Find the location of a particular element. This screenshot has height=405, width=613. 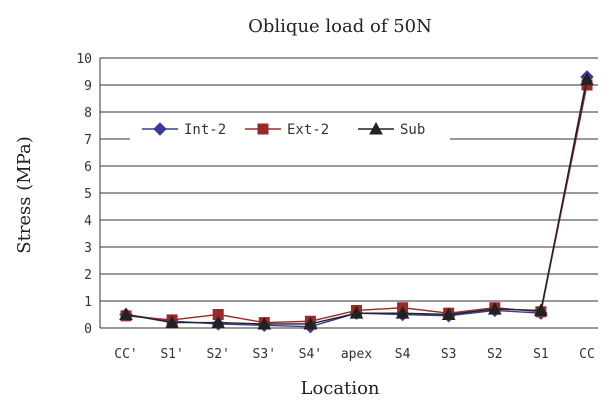

chart-title: Oblique load of 50N is located at coordinates (340, 26).